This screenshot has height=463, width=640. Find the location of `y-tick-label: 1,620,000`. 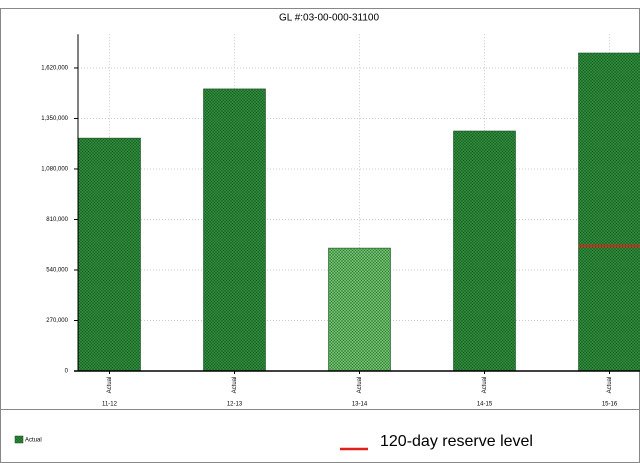

y-tick-label: 1,620,000 is located at coordinates (54, 69).